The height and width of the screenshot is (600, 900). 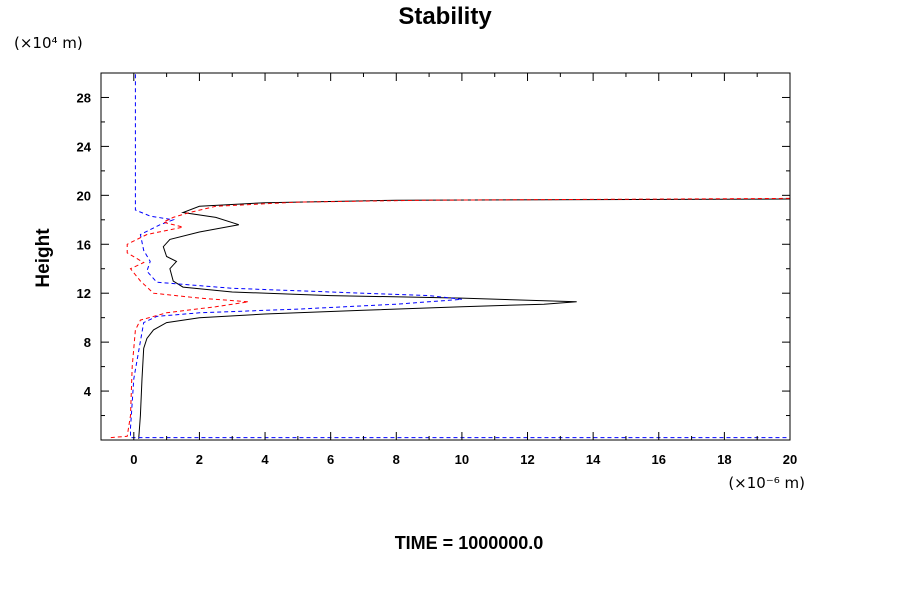 I want to click on y-axis-unit: (×10⁴ m), so click(x=48, y=43).